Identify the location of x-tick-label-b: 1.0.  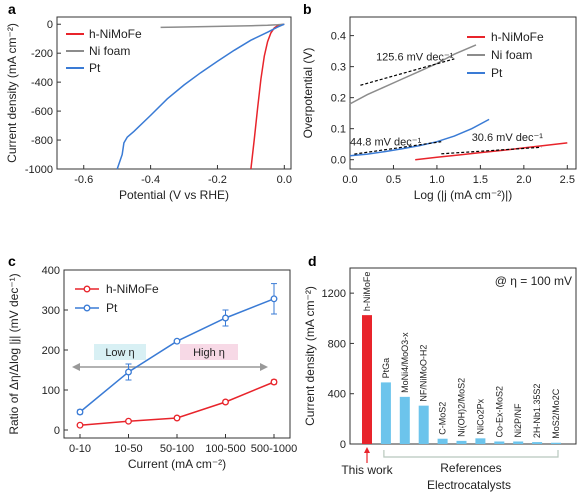
(436, 180).